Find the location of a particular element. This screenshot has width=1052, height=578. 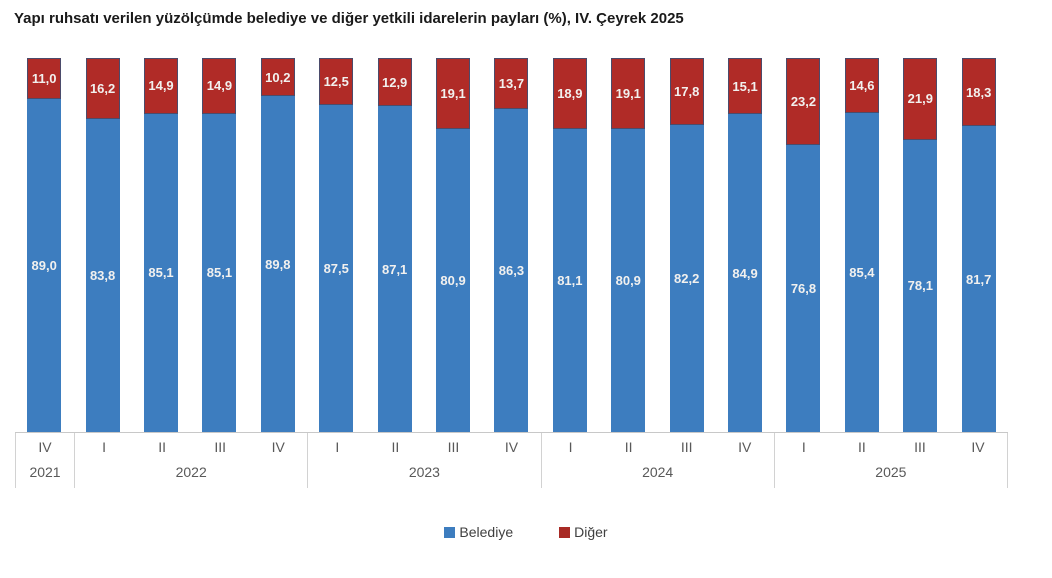

legend: Belediye Diğer is located at coordinates (526, 532).